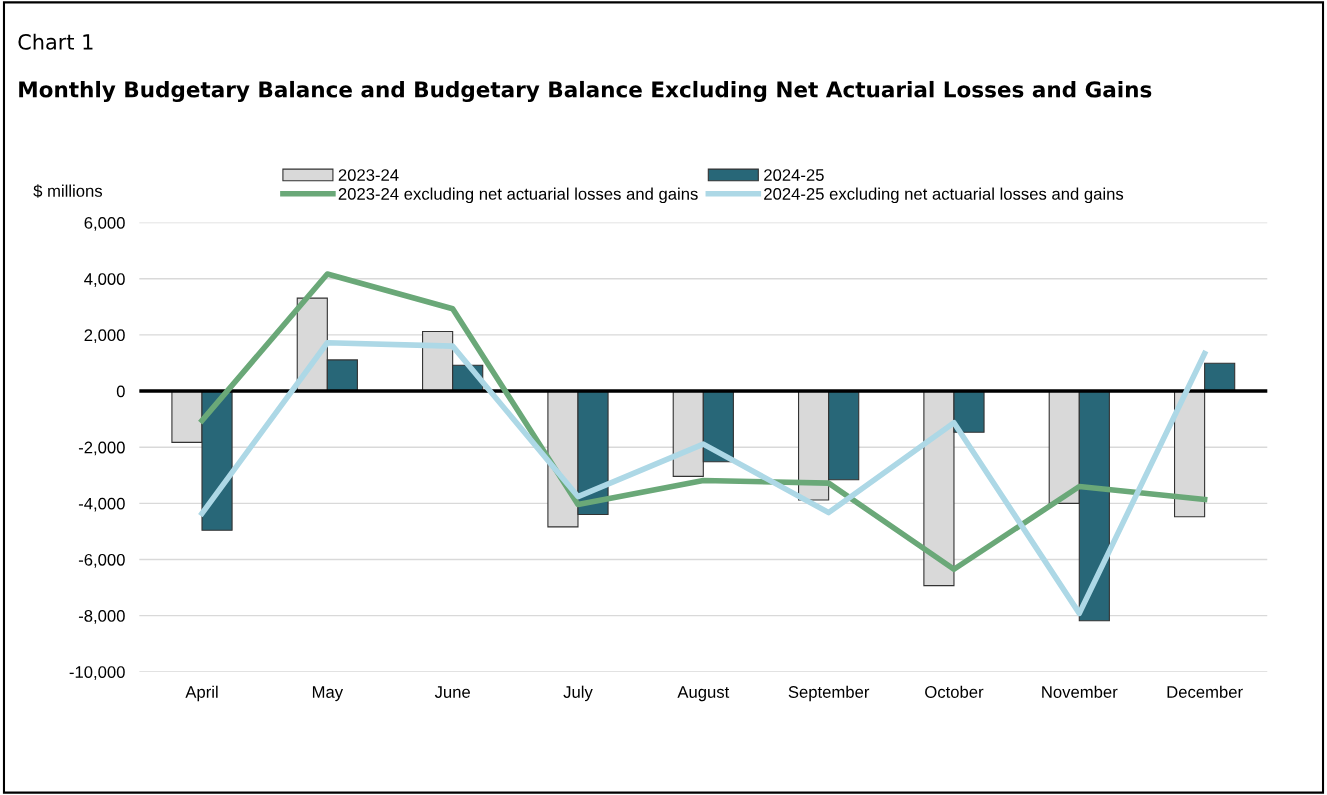 Image resolution: width=1327 pixels, height=795 pixels. What do you see at coordinates (1205, 691) in the screenshot?
I see `x-tick-label: December` at bounding box center [1205, 691].